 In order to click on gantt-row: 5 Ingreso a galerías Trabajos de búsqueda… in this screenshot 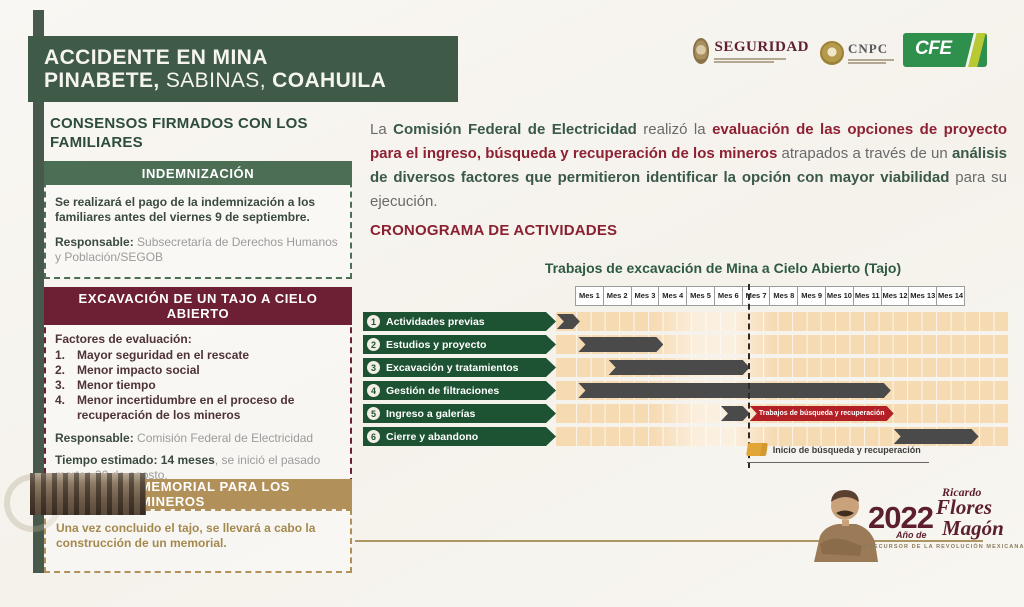, I will do `click(686, 413)`.